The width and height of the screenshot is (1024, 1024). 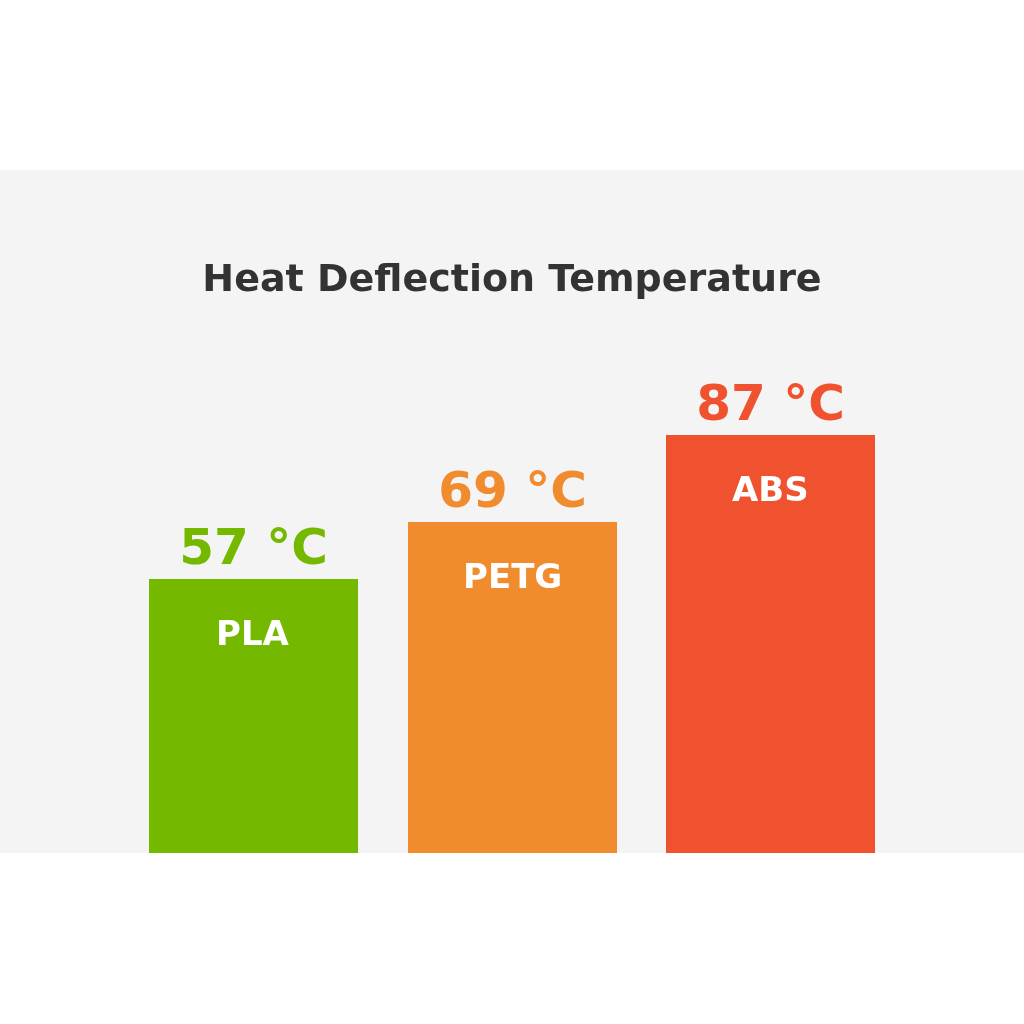 I want to click on x-tick-label: ABS, so click(x=770, y=489).